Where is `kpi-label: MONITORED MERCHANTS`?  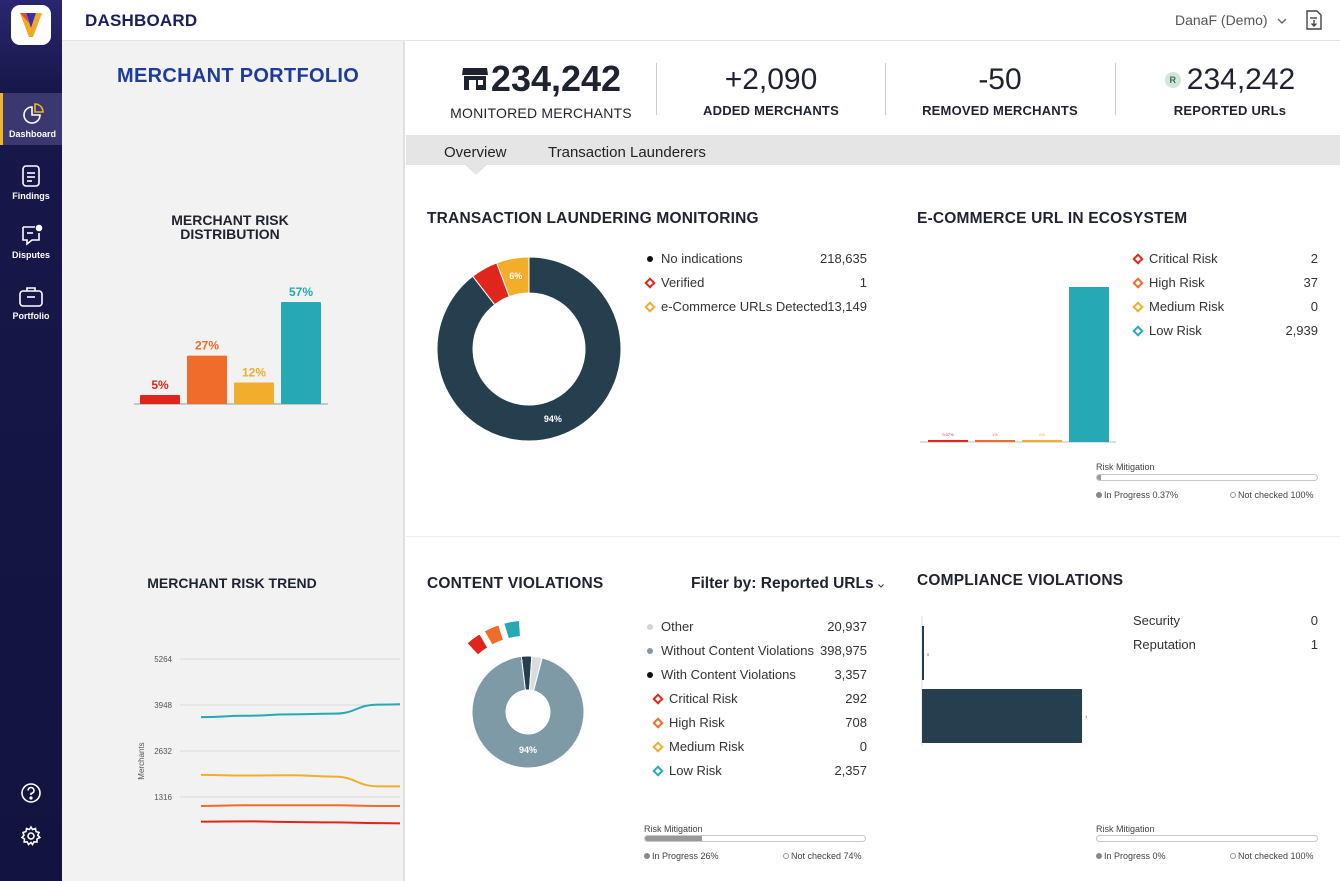
kpi-label: MONITORED MERCHANTS is located at coordinates (541, 113).